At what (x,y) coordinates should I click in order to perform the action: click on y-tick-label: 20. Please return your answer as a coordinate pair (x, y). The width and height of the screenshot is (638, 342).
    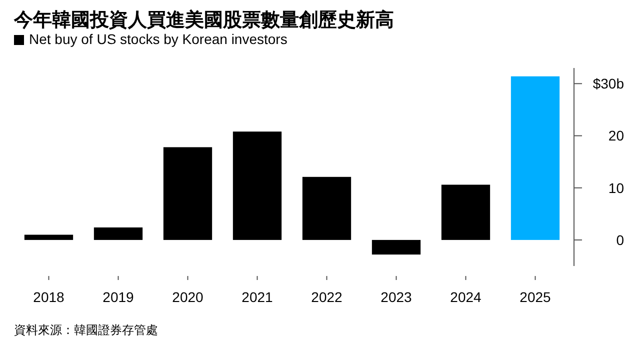
    Looking at the image, I should click on (616, 136).